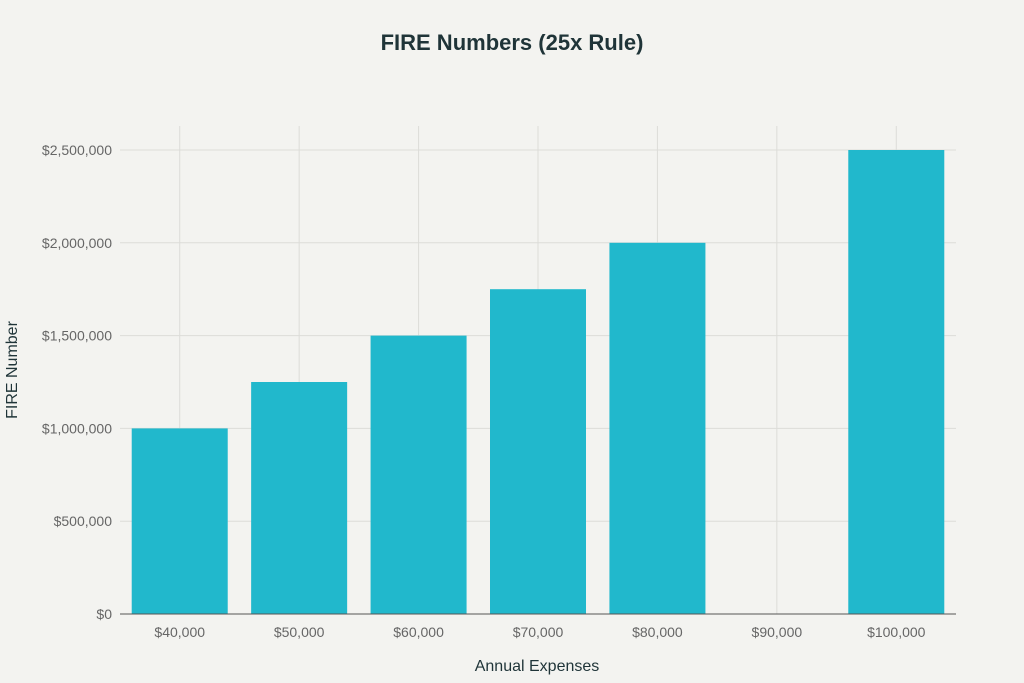 This screenshot has height=683, width=1024. Describe the element at coordinates (299, 632) in the screenshot. I see `x-tick-label: $50,000` at that location.